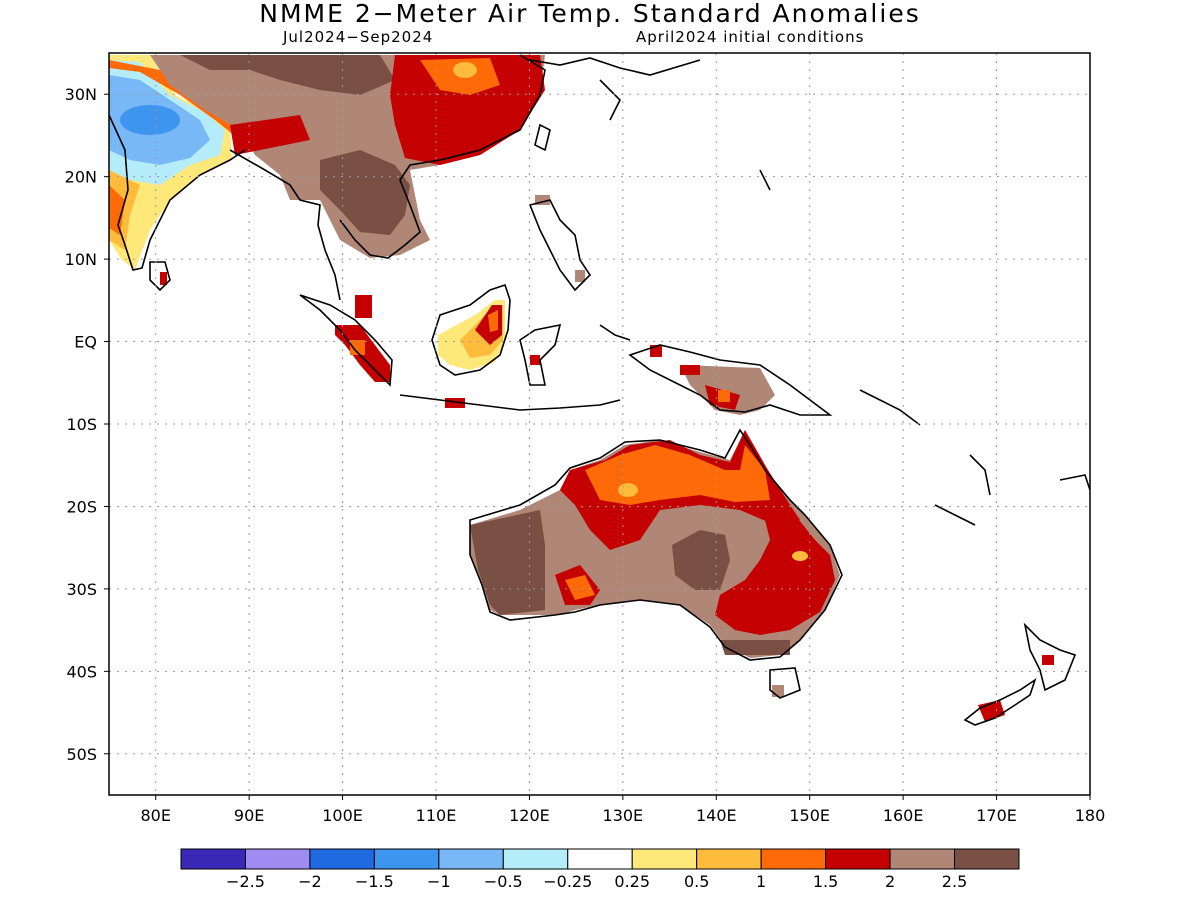 The height and width of the screenshot is (900, 1200). What do you see at coordinates (81, 259) in the screenshot?
I see `lat-tick-label: 10N` at bounding box center [81, 259].